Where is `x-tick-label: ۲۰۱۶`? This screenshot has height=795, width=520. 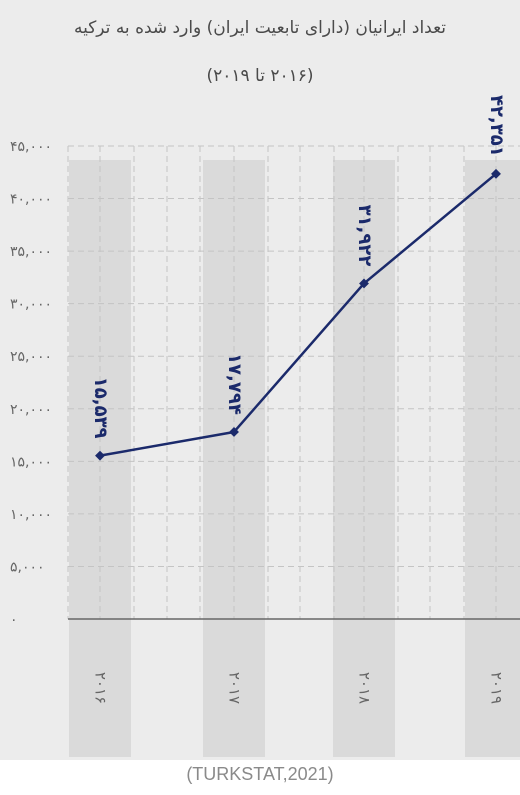
x-tick-label: ۲۰۱۶ is located at coordinates (101, 688).